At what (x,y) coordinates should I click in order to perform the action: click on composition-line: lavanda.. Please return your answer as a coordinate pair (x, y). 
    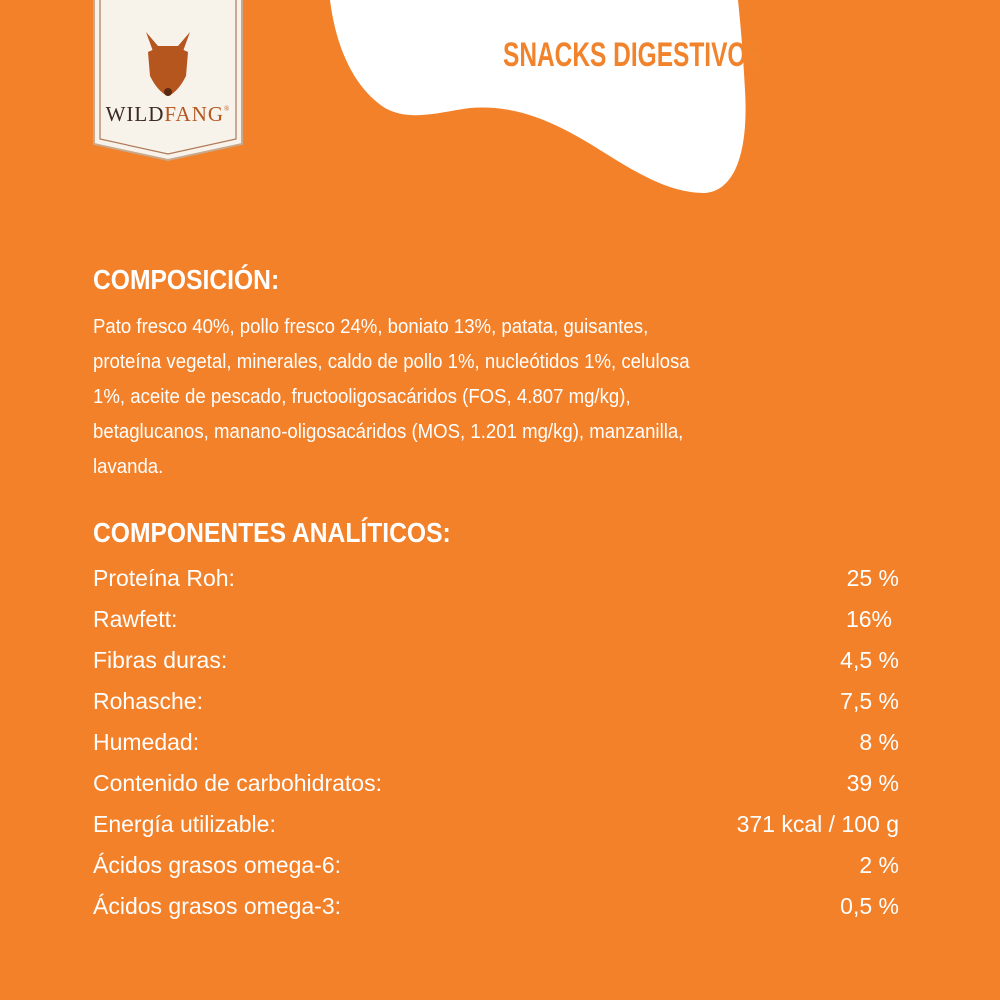
    Looking at the image, I should click on (128, 467).